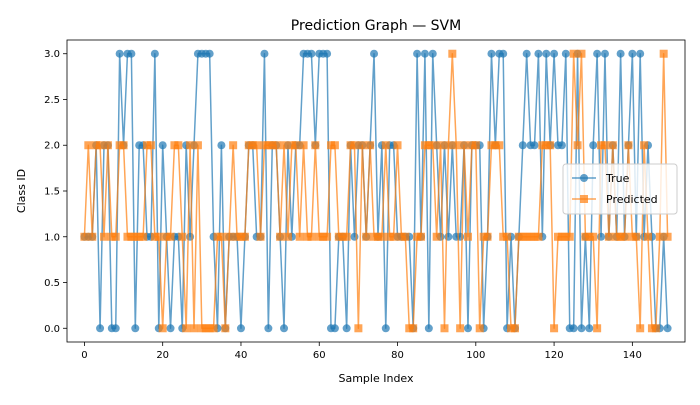  Describe the element at coordinates (52, 146) in the screenshot. I see `y-tick-label: 2.0` at that location.